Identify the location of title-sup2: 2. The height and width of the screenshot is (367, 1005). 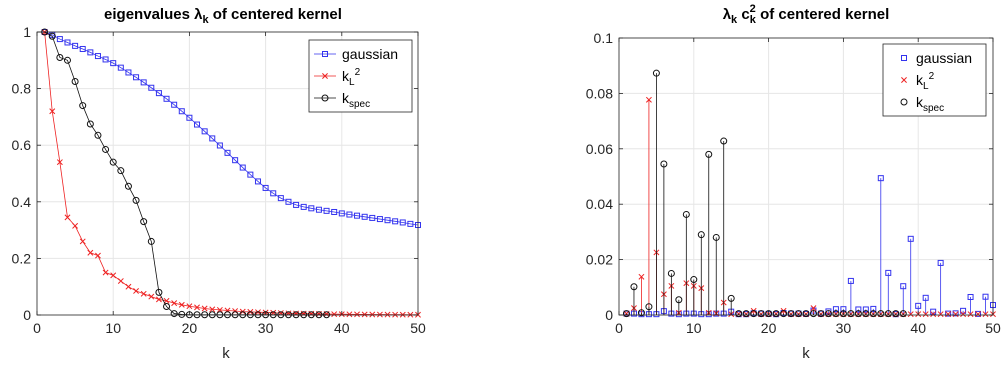
(753, 9).